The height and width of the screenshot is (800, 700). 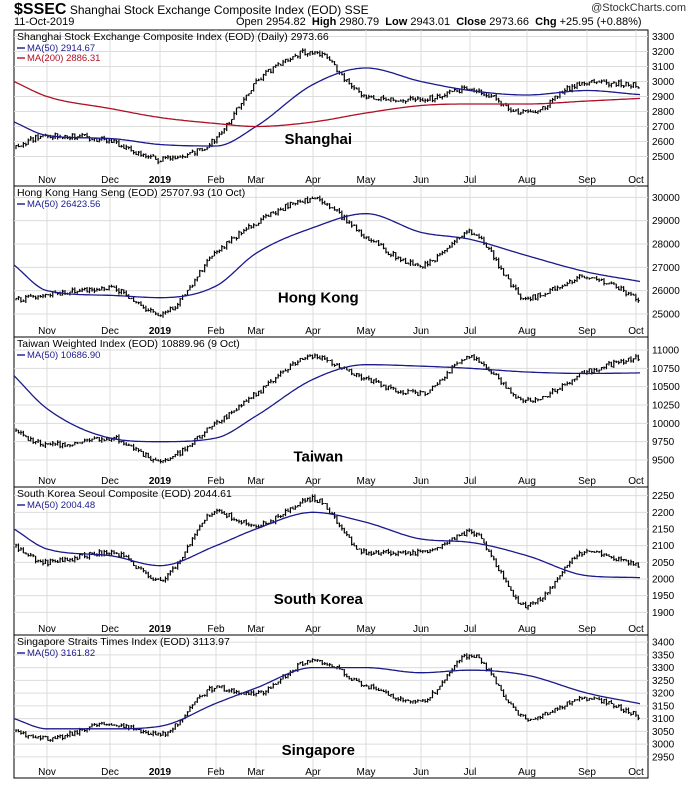 I want to click on high-label: High, so click(x=324, y=22).